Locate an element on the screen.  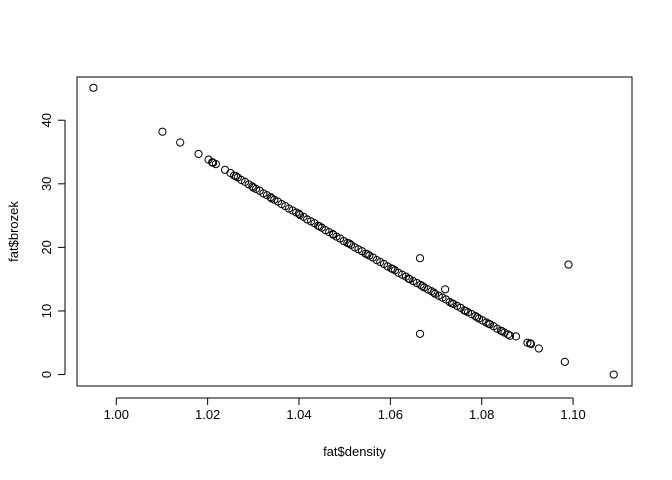
y-tick-label: 20 is located at coordinates (46, 247).